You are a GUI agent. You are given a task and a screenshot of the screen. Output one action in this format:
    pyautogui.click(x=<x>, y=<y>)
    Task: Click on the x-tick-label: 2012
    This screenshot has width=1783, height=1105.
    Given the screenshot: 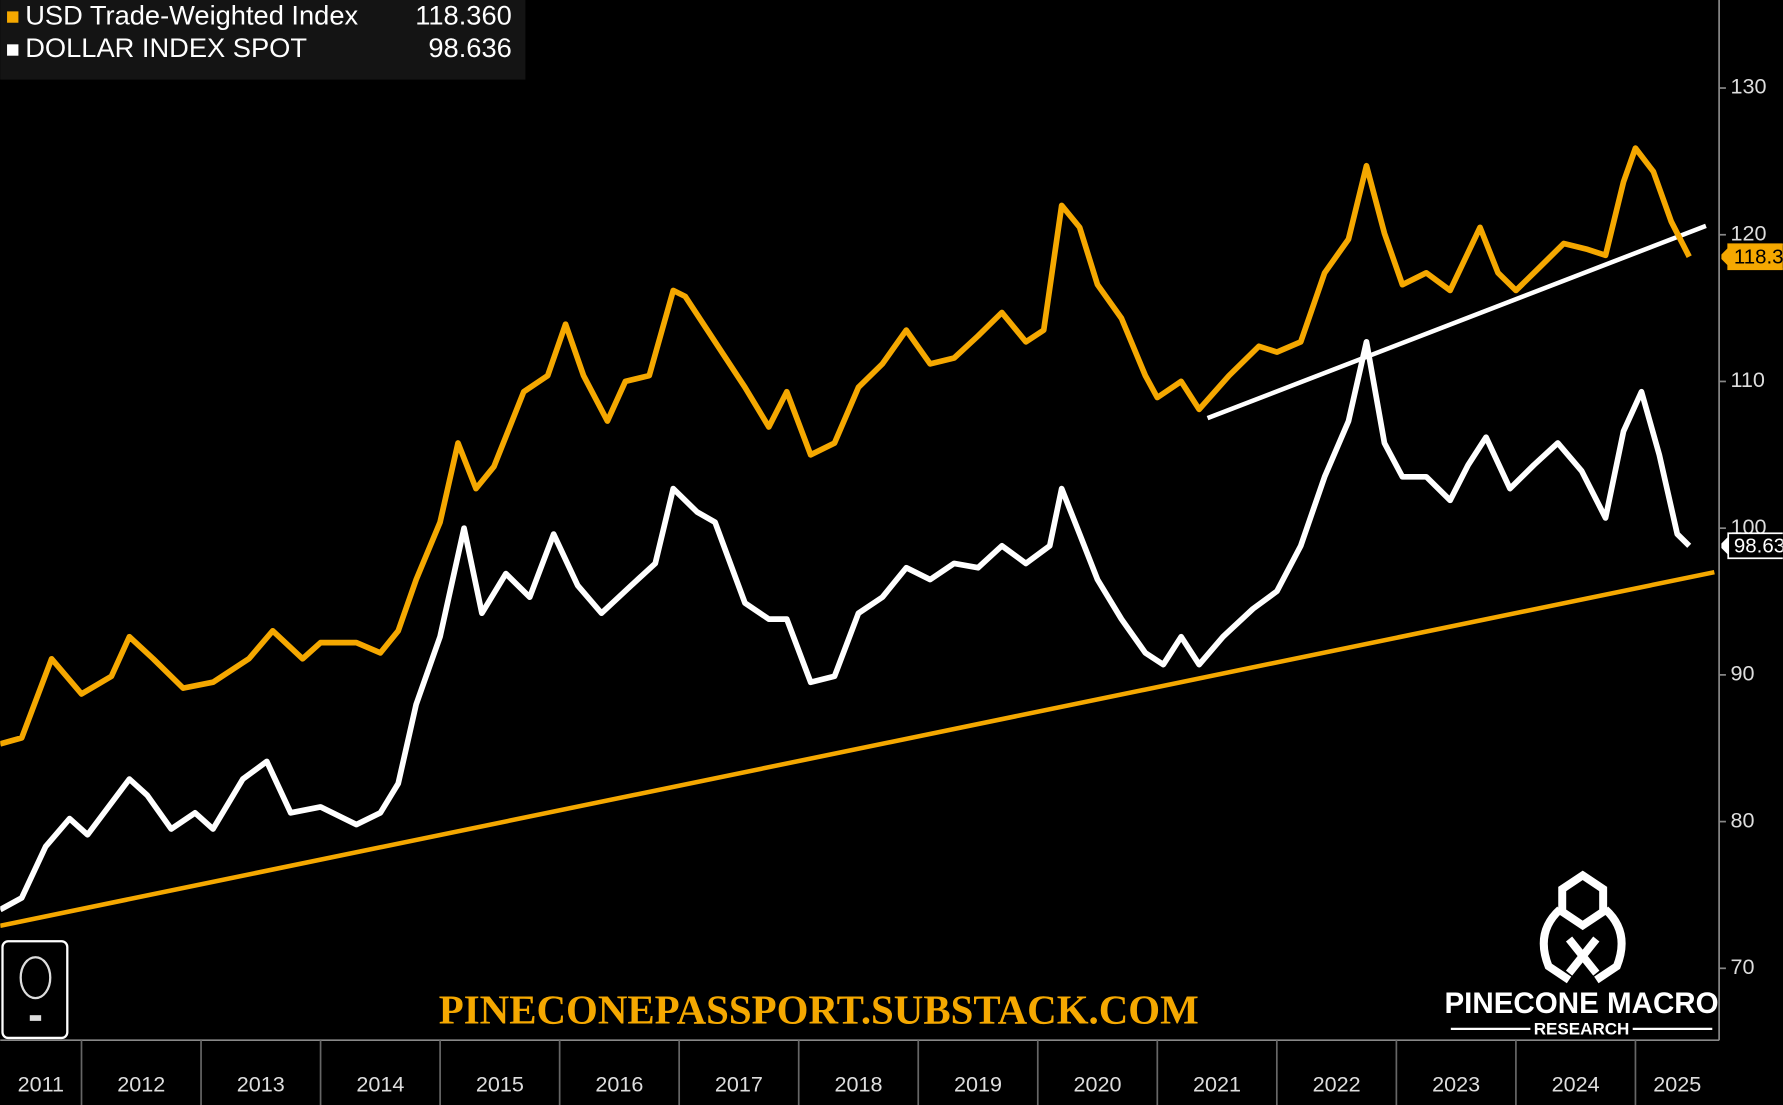 What is the action you would take?
    pyautogui.click(x=141, y=1083)
    